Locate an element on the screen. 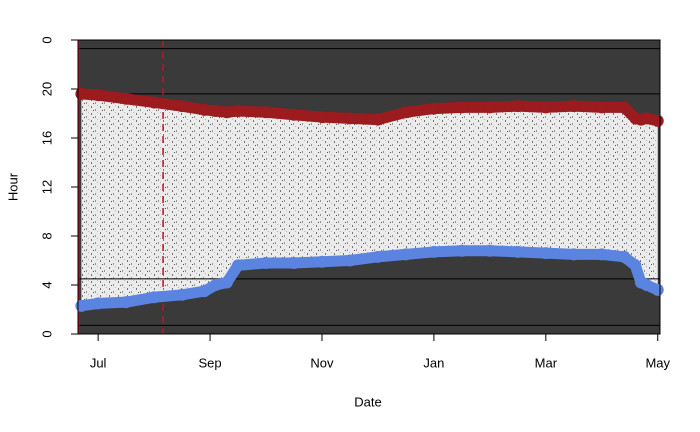  y-tick-label: 12 is located at coordinates (46, 187).